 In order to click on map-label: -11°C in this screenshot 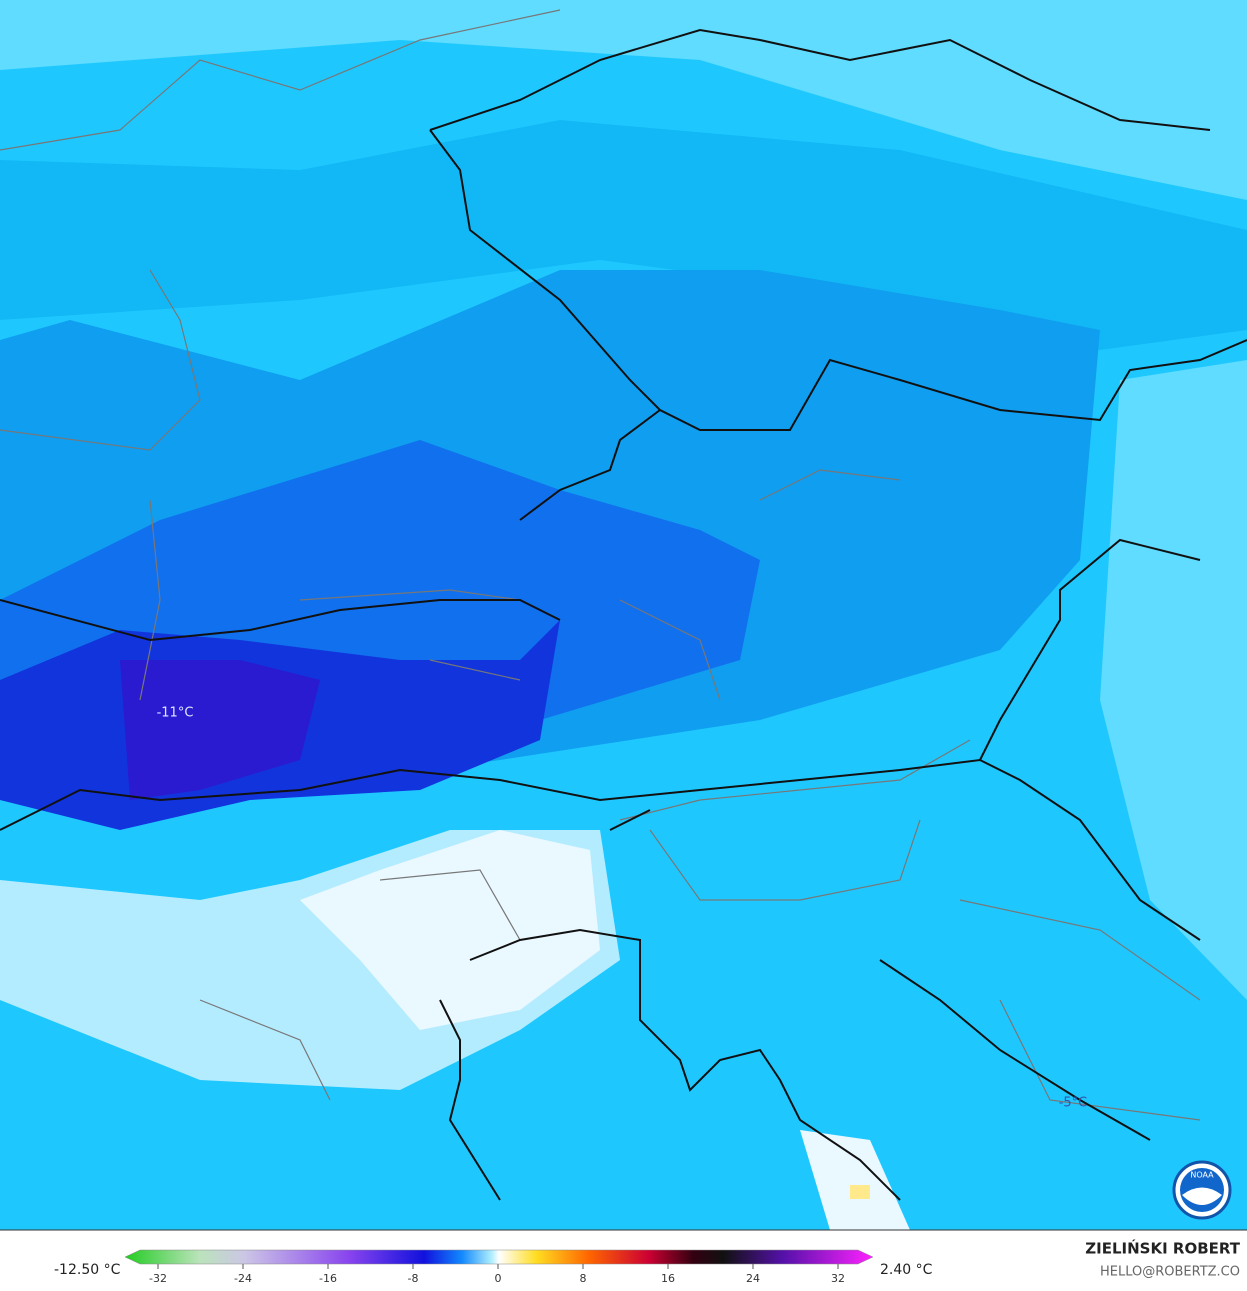, I will do `click(175, 713)`.